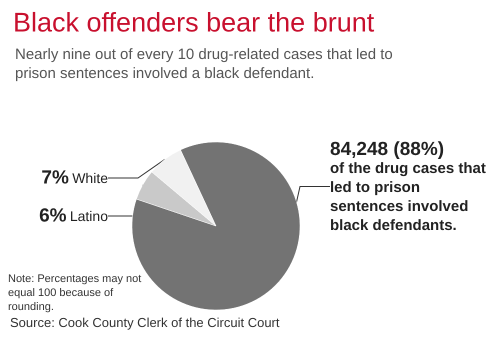 Image resolution: width=504 pixels, height=343 pixels. Describe the element at coordinates (204, 64) in the screenshot. I see `chart-subtitle: Nearly nine out of every 10 drug-related cases that led to prison sentences involved a black defendant.` at that location.